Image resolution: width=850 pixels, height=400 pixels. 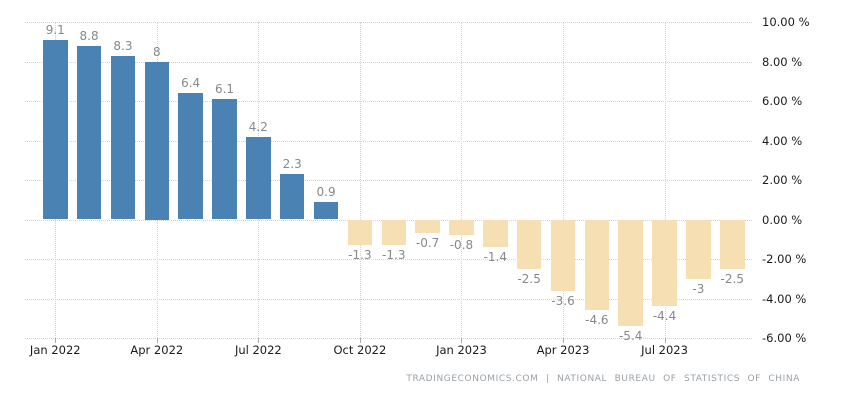 I want to click on x-axis-tick-label: Oct 2022, so click(x=360, y=350).